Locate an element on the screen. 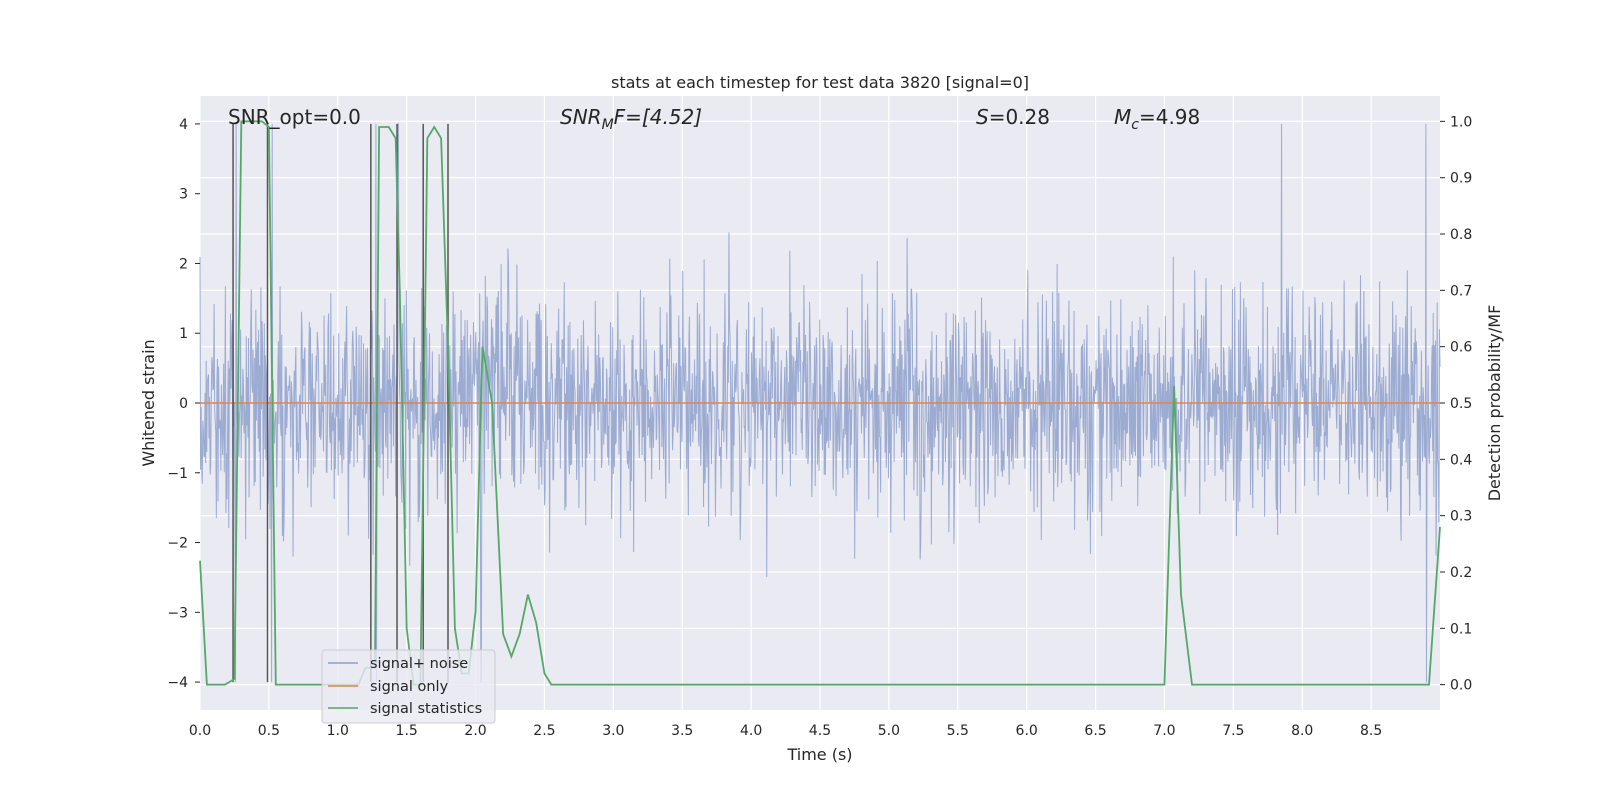 This screenshot has height=800, width=1600. legend-label-signal-statistics: signal statistics is located at coordinates (426, 709).